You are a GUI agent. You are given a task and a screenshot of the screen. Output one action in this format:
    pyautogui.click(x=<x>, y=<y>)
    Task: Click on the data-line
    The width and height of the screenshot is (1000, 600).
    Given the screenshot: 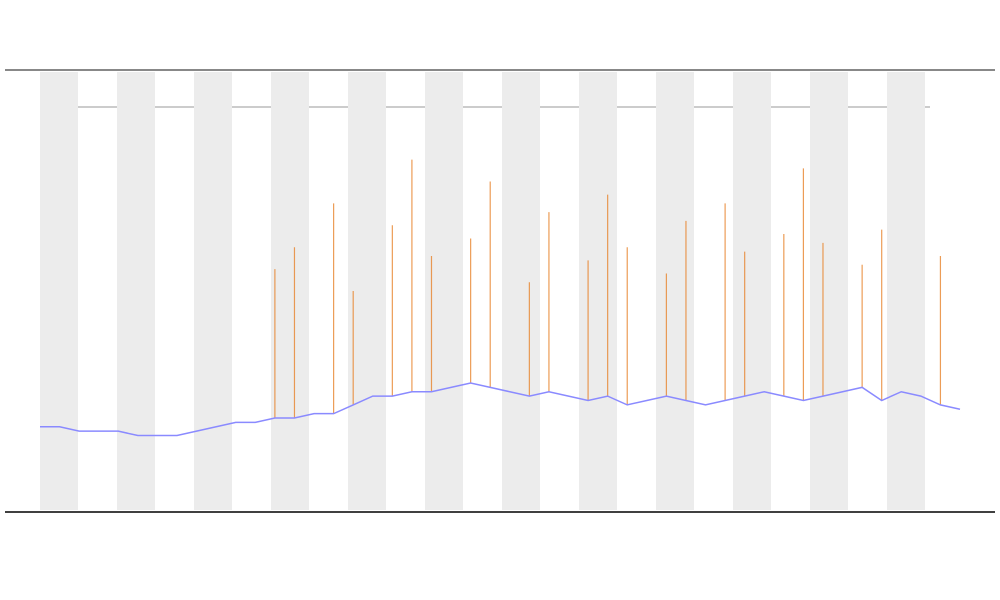 What is the action you would take?
    pyautogui.click(x=500, y=409)
    